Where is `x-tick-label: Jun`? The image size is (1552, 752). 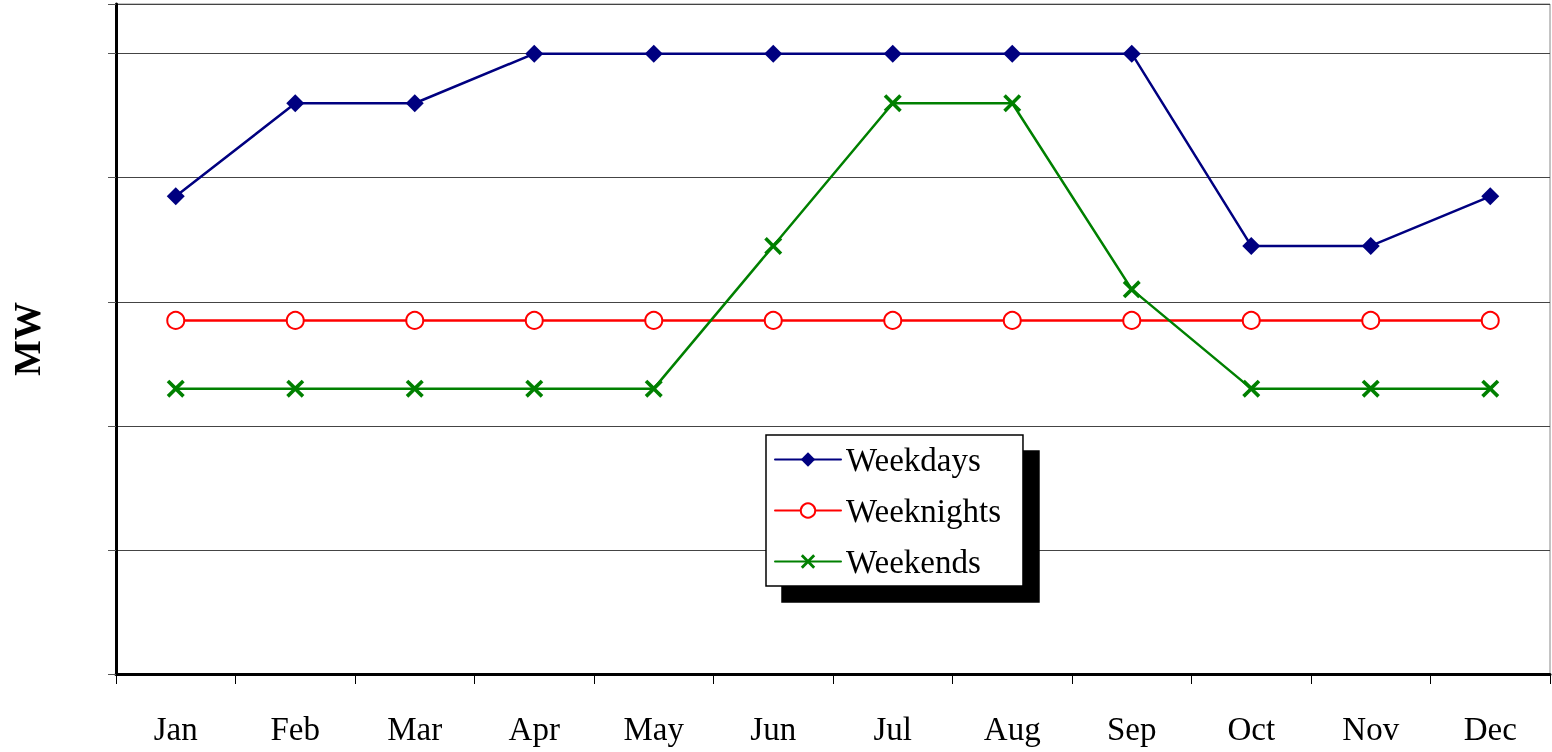 x-tick-label: Jun is located at coordinates (773, 728).